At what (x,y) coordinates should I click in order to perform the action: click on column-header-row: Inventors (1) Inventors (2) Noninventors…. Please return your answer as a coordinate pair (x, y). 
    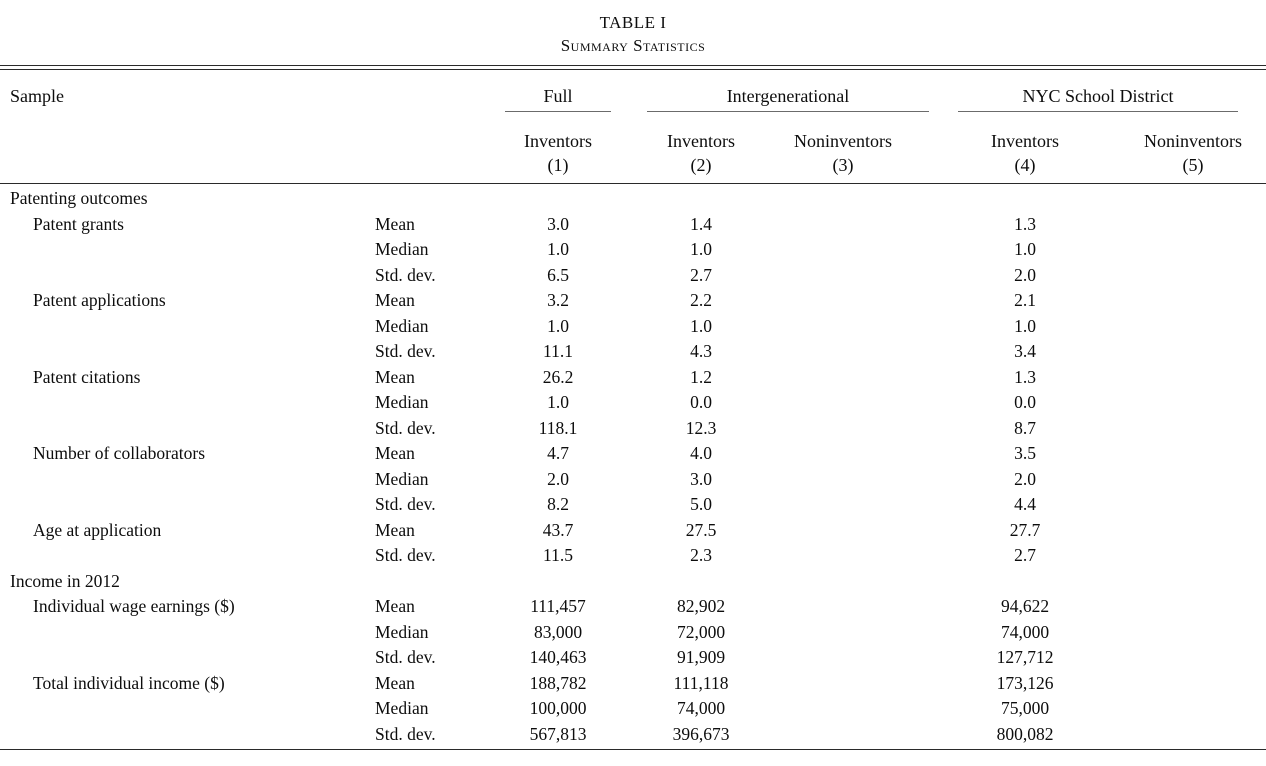
    Looking at the image, I should click on (633, 151).